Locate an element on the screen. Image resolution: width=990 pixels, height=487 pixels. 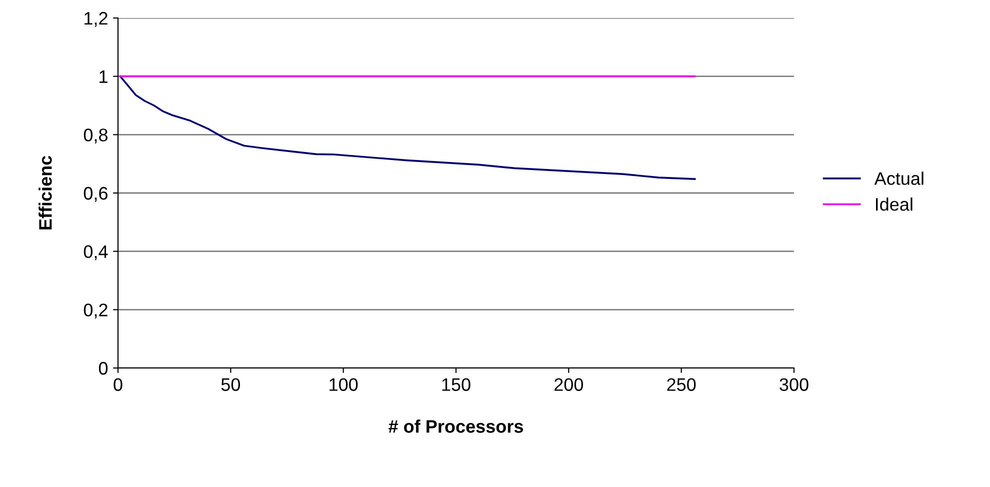
x-tick-label: 300 is located at coordinates (794, 384).